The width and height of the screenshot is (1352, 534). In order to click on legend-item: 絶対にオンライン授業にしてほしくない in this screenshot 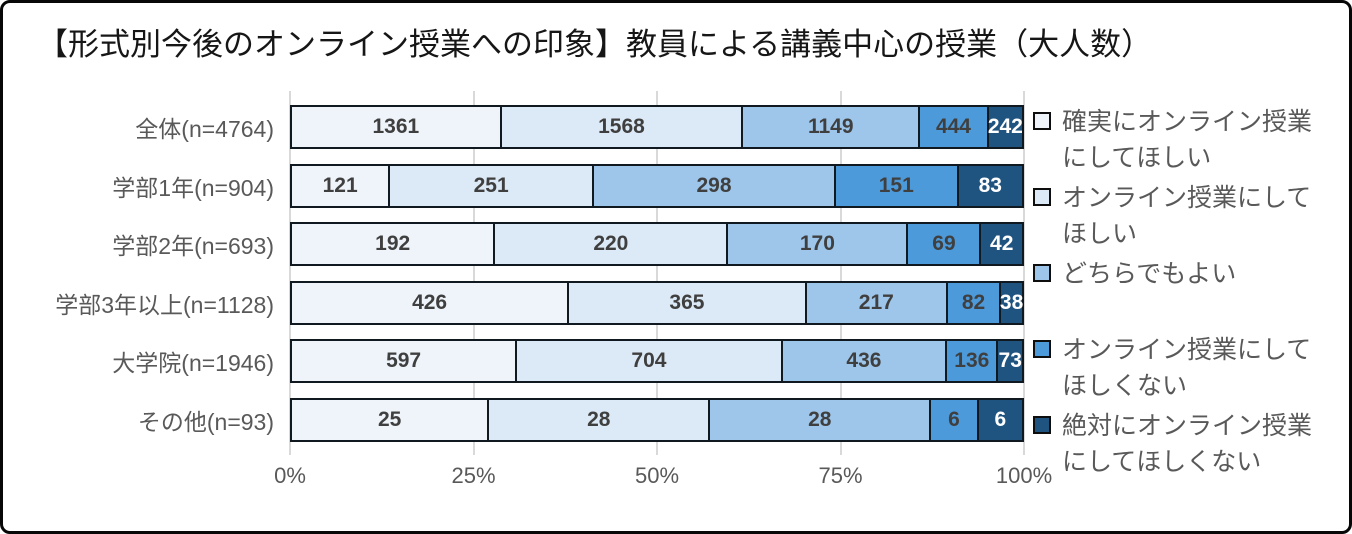, I will do `click(1176, 444)`.